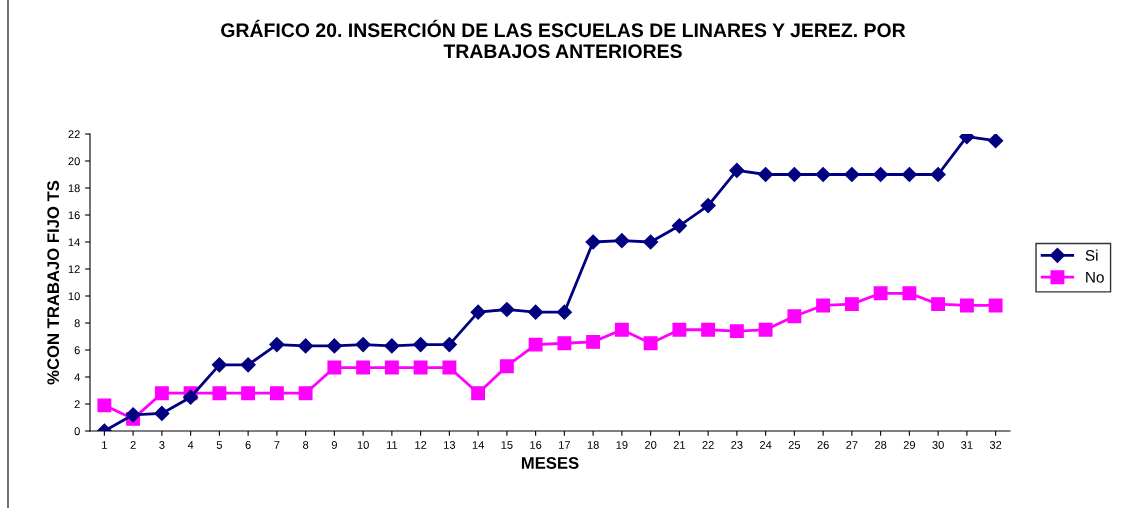  Describe the element at coordinates (248, 445) in the screenshot. I see `x-tick-label: 6` at that location.